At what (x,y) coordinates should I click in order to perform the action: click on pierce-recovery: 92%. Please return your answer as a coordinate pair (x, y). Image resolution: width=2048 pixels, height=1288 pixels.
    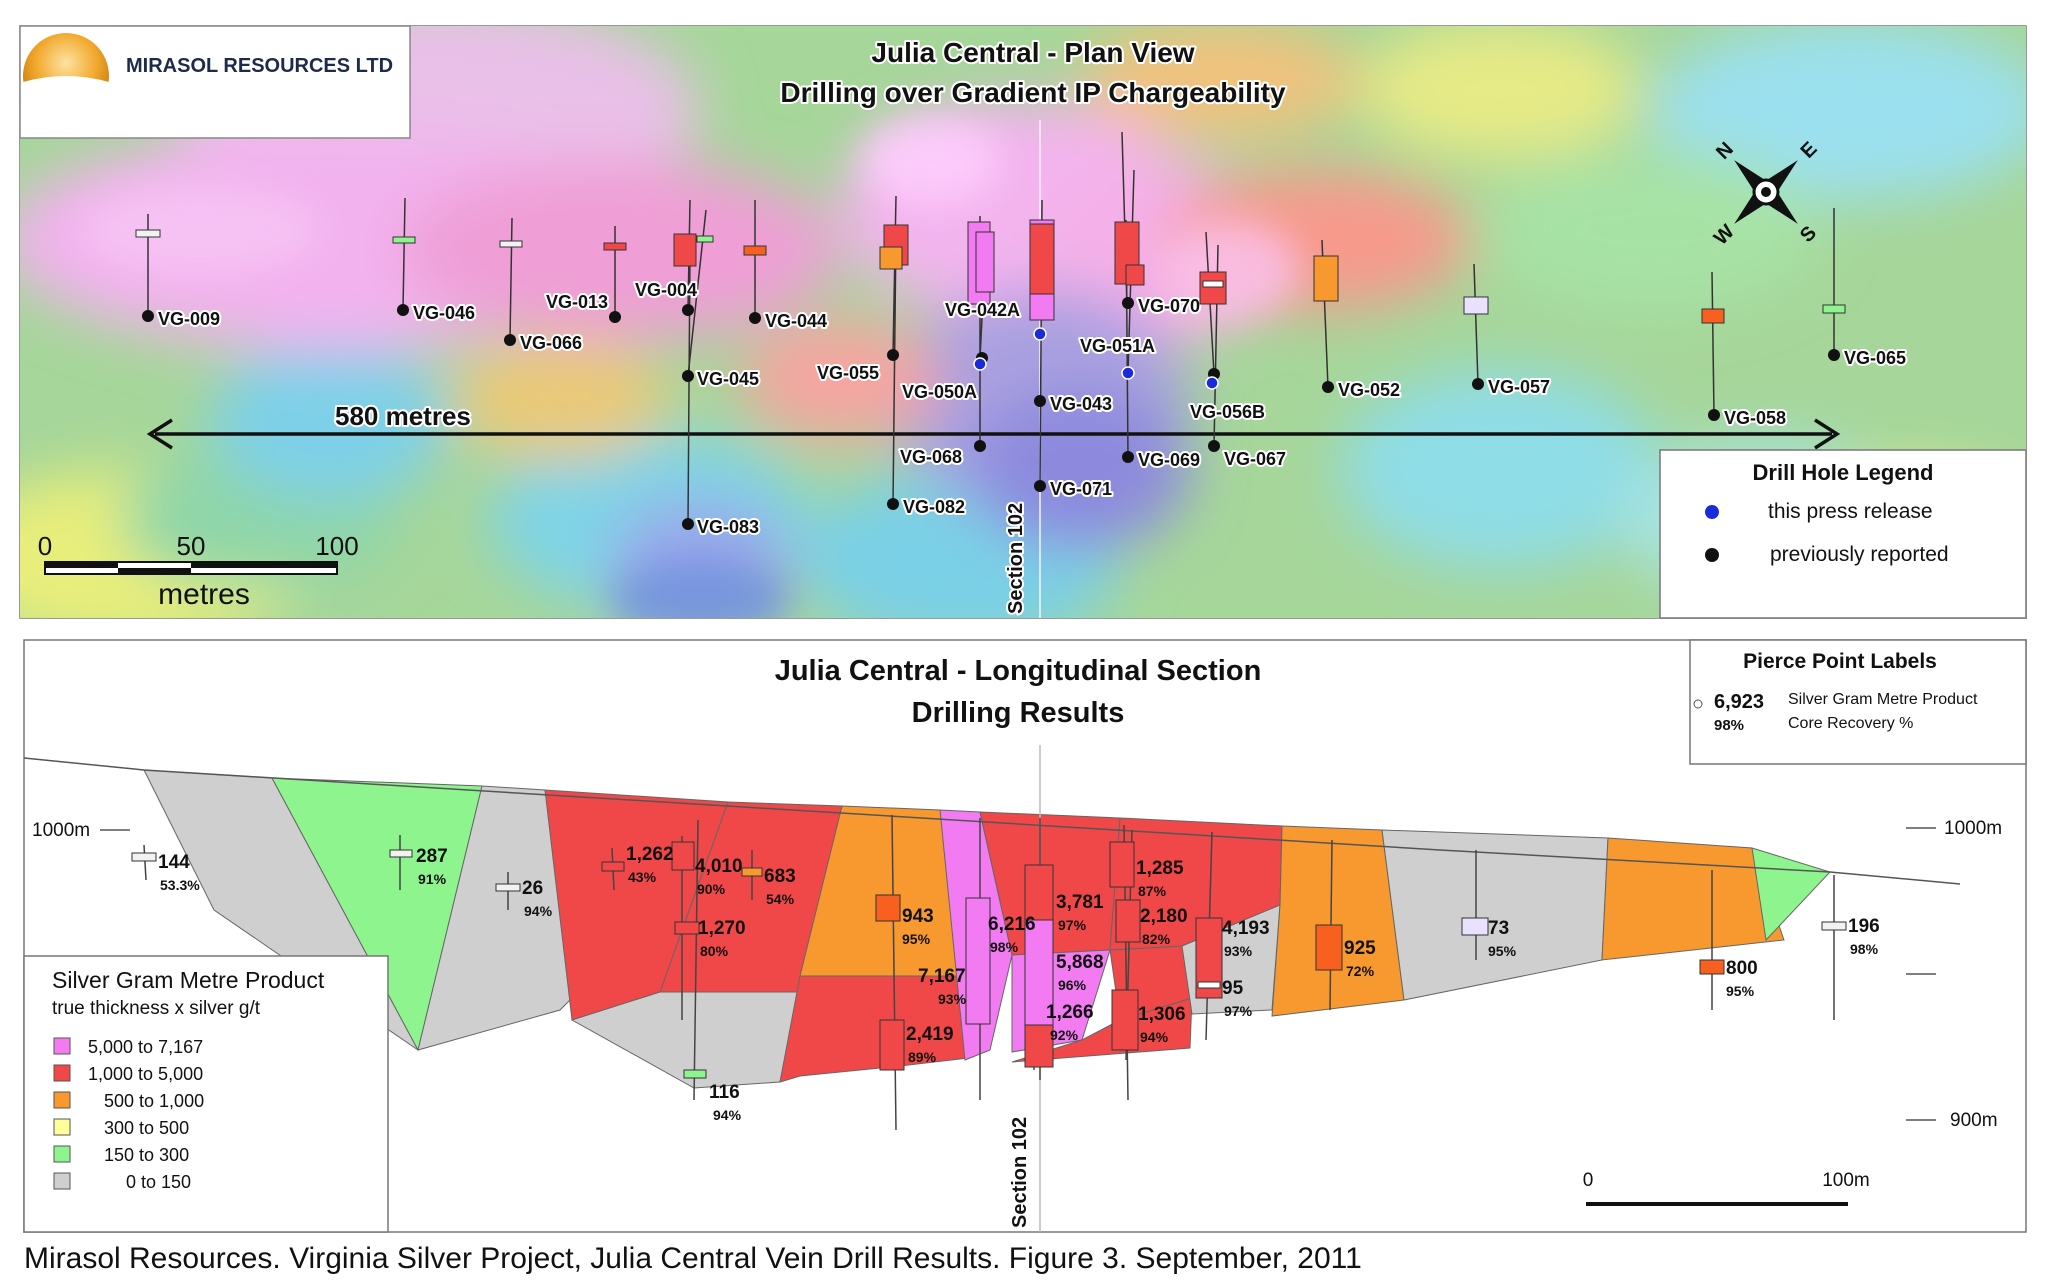
    Looking at the image, I should click on (1064, 1035).